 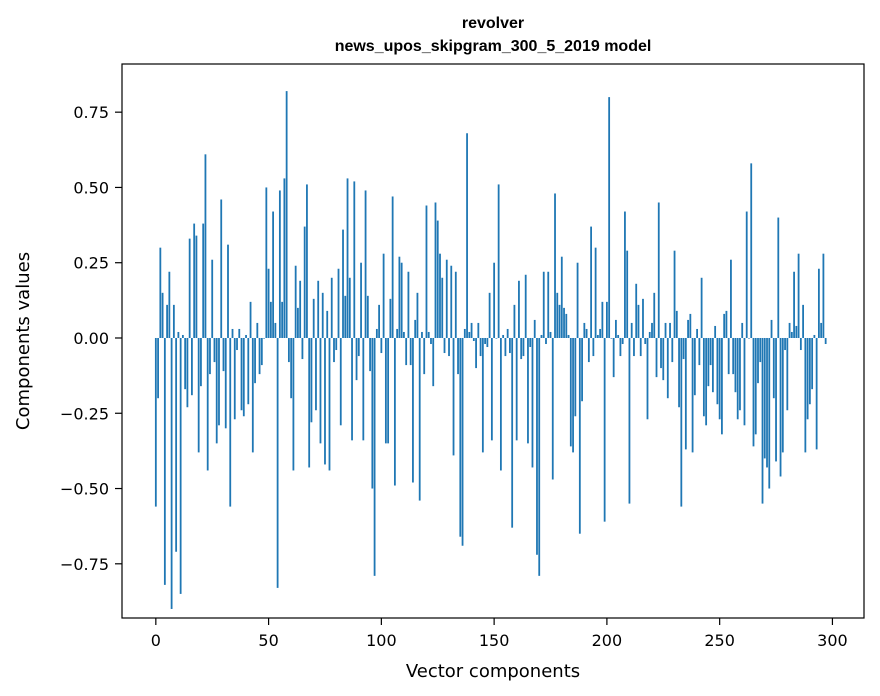 I want to click on y-tick-label: −0.25, so click(x=84, y=413).